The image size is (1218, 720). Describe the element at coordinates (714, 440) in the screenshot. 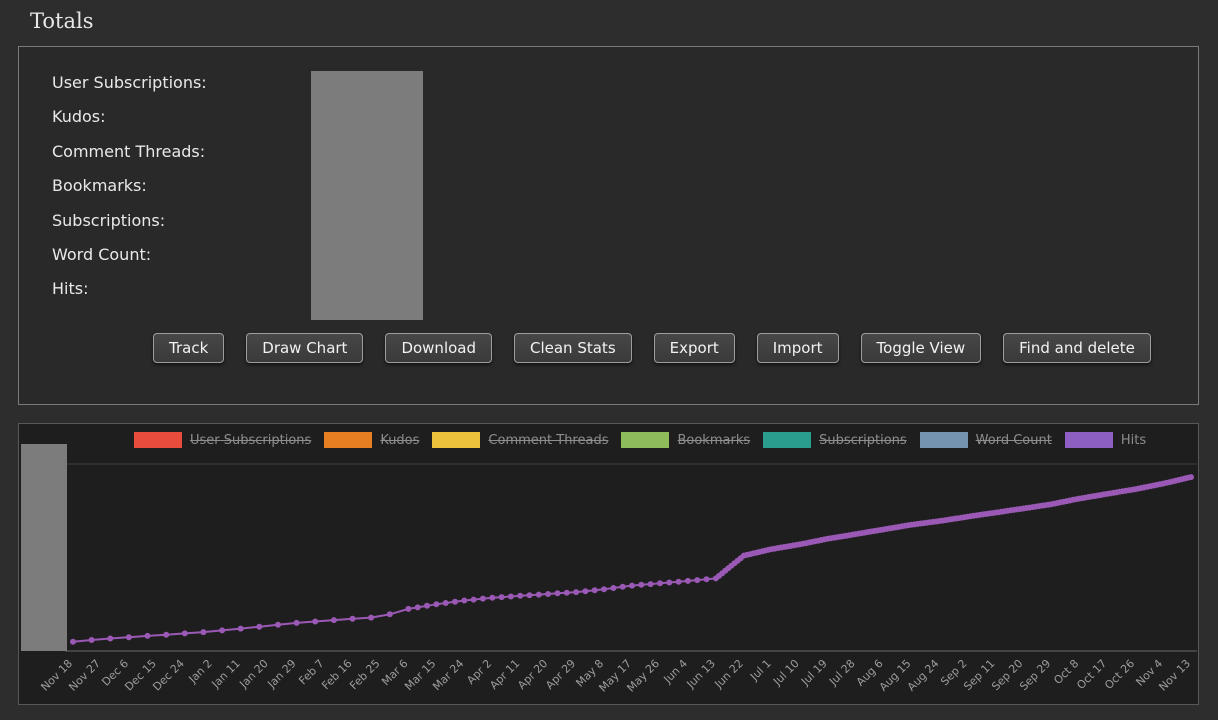

I see `legend-label: Bookmarks` at that location.